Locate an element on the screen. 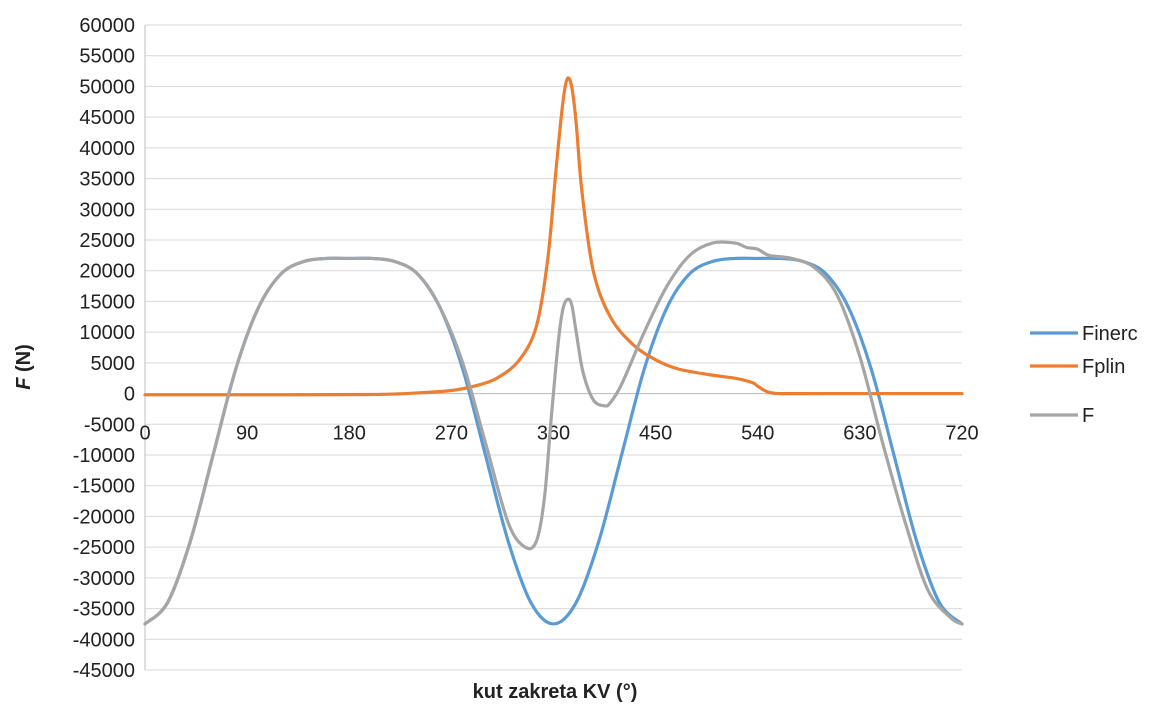 This screenshot has height=712, width=1151. legend-label-f: F is located at coordinates (1088, 416).